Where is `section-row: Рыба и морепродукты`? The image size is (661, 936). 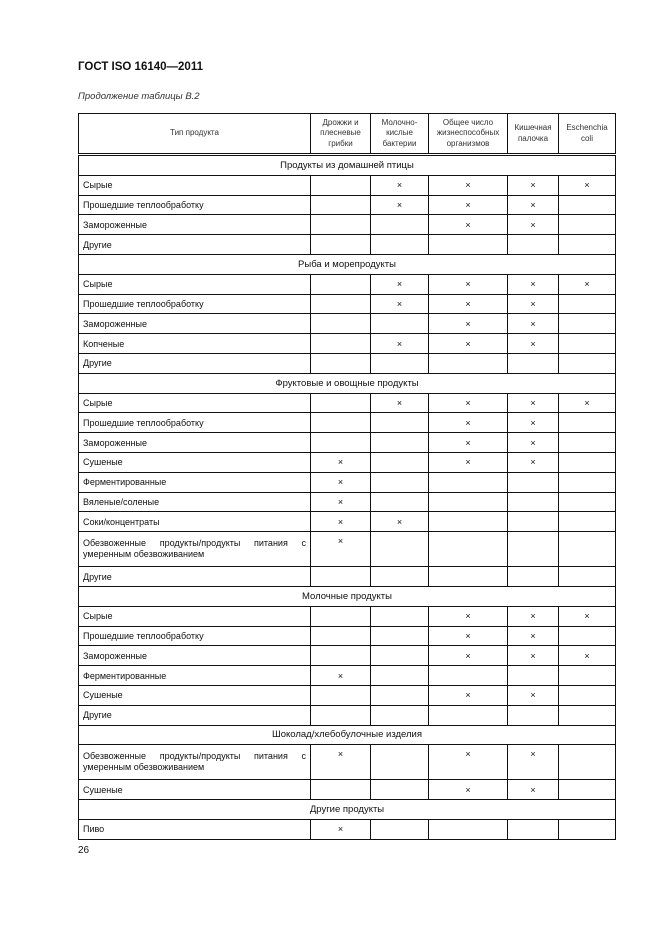
section-row: Рыба и морепродукты is located at coordinates (347, 264).